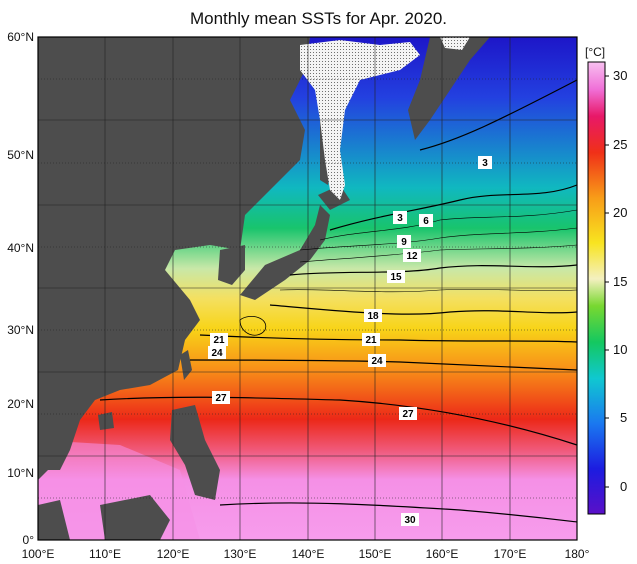  What do you see at coordinates (620, 75) in the screenshot?
I see `colorbar-tick: 30` at bounding box center [620, 75].